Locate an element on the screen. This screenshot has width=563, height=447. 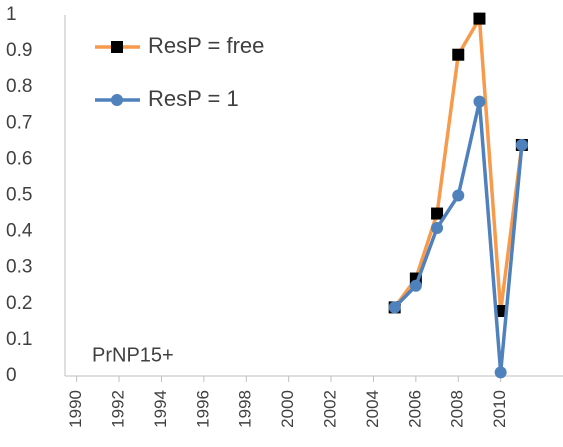
x-tick-label: 1992 is located at coordinates (118, 409).